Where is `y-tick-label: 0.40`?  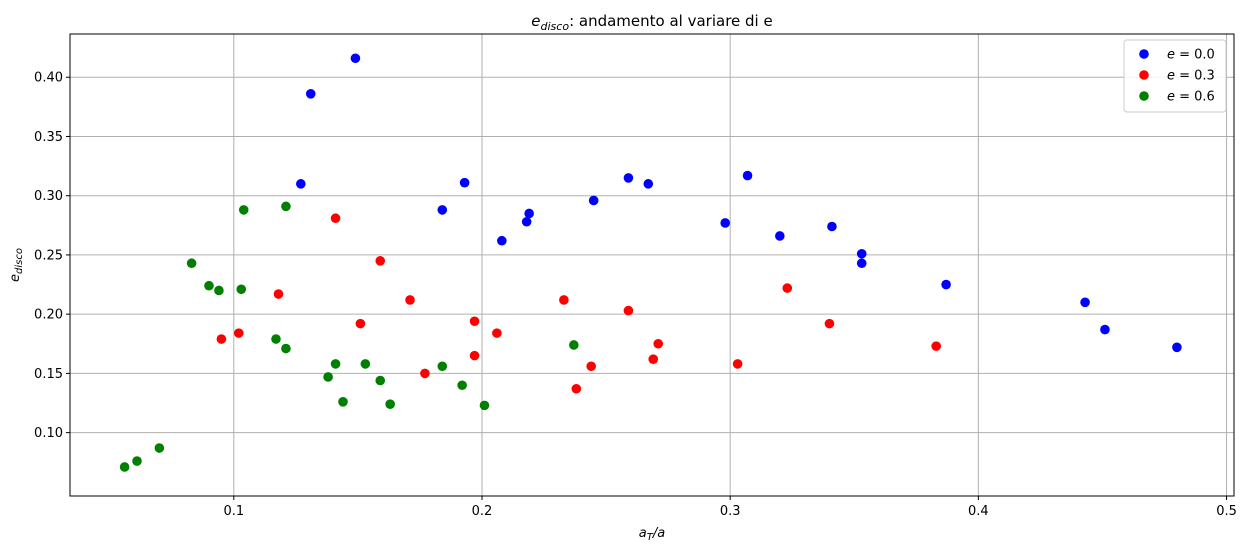 y-tick-label: 0.40 is located at coordinates (48, 78).